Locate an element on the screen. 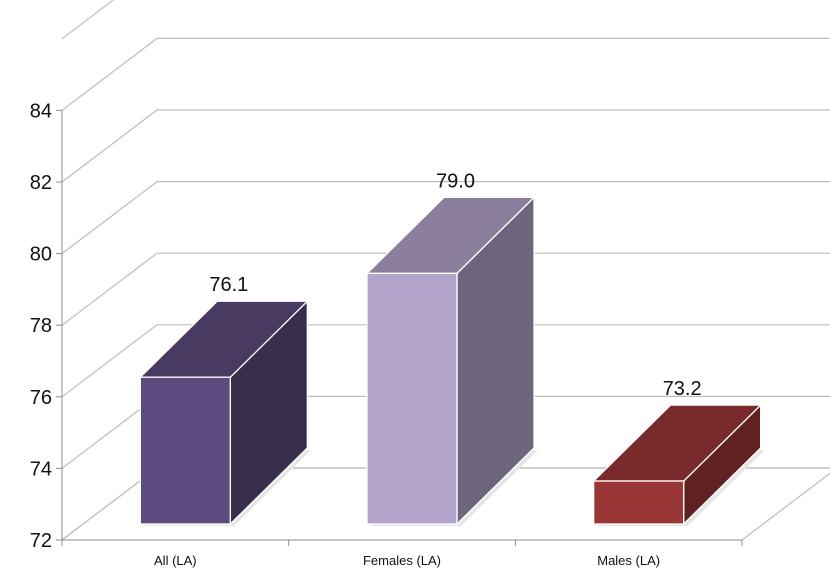 This screenshot has height=571, width=830. y-tick-label: 84 is located at coordinates (41, 111).